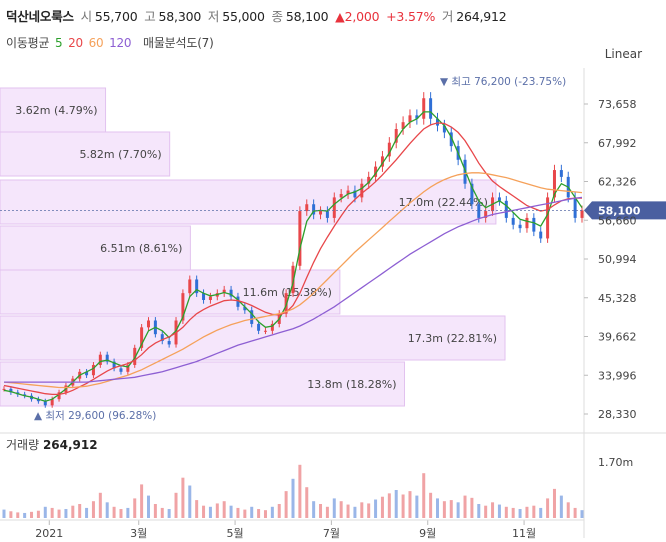  What do you see at coordinates (427, 533) in the screenshot?
I see `x-tick-label: 9월` at bounding box center [427, 533].